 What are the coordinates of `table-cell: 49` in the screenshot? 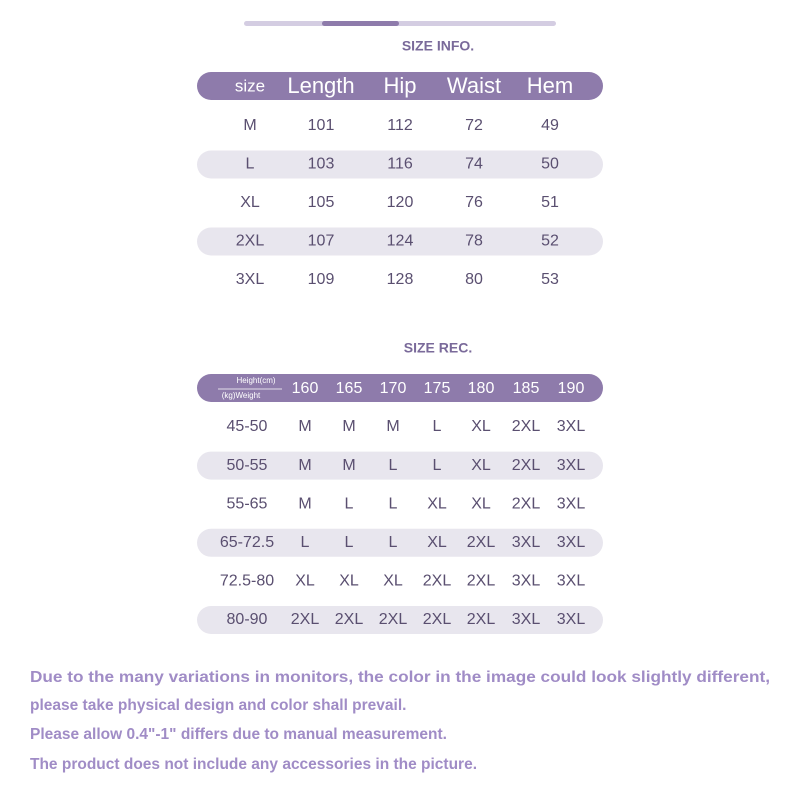 It's located at (550, 125).